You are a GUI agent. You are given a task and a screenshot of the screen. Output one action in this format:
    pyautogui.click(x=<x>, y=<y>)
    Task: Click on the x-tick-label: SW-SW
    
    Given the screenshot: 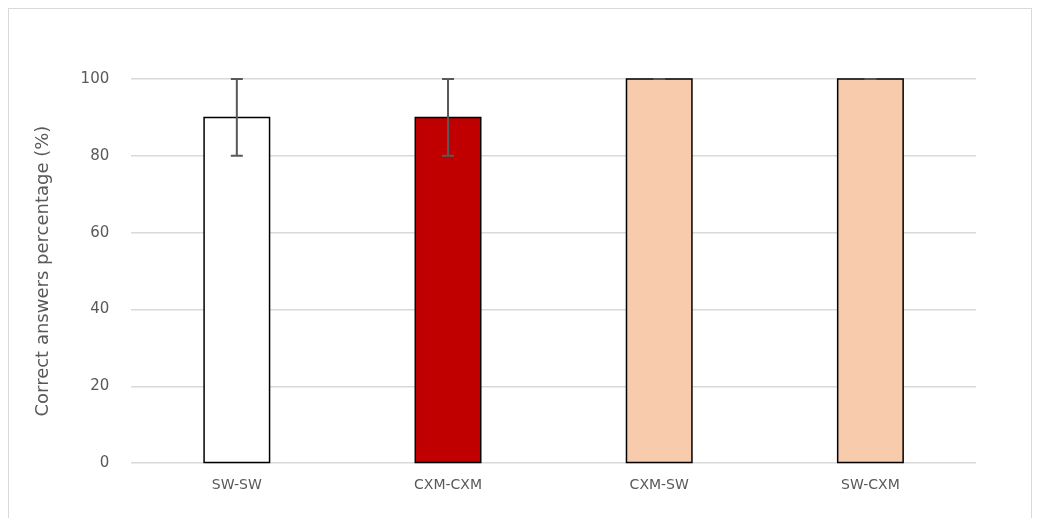 What is the action you would take?
    pyautogui.click(x=236, y=484)
    